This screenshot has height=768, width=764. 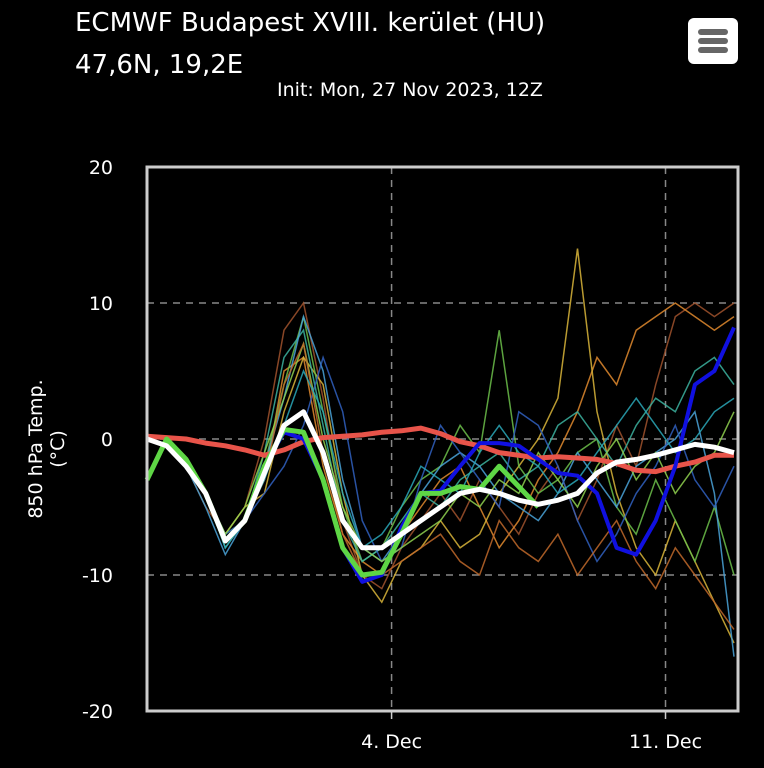 I want to click on y-tick-label: 0, so click(x=107, y=440).